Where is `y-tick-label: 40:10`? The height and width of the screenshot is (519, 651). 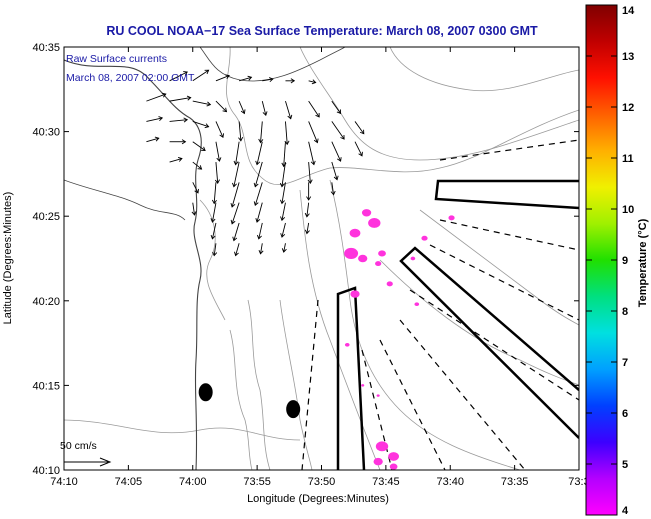
y-tick-label: 40:10 is located at coordinates (46, 471).